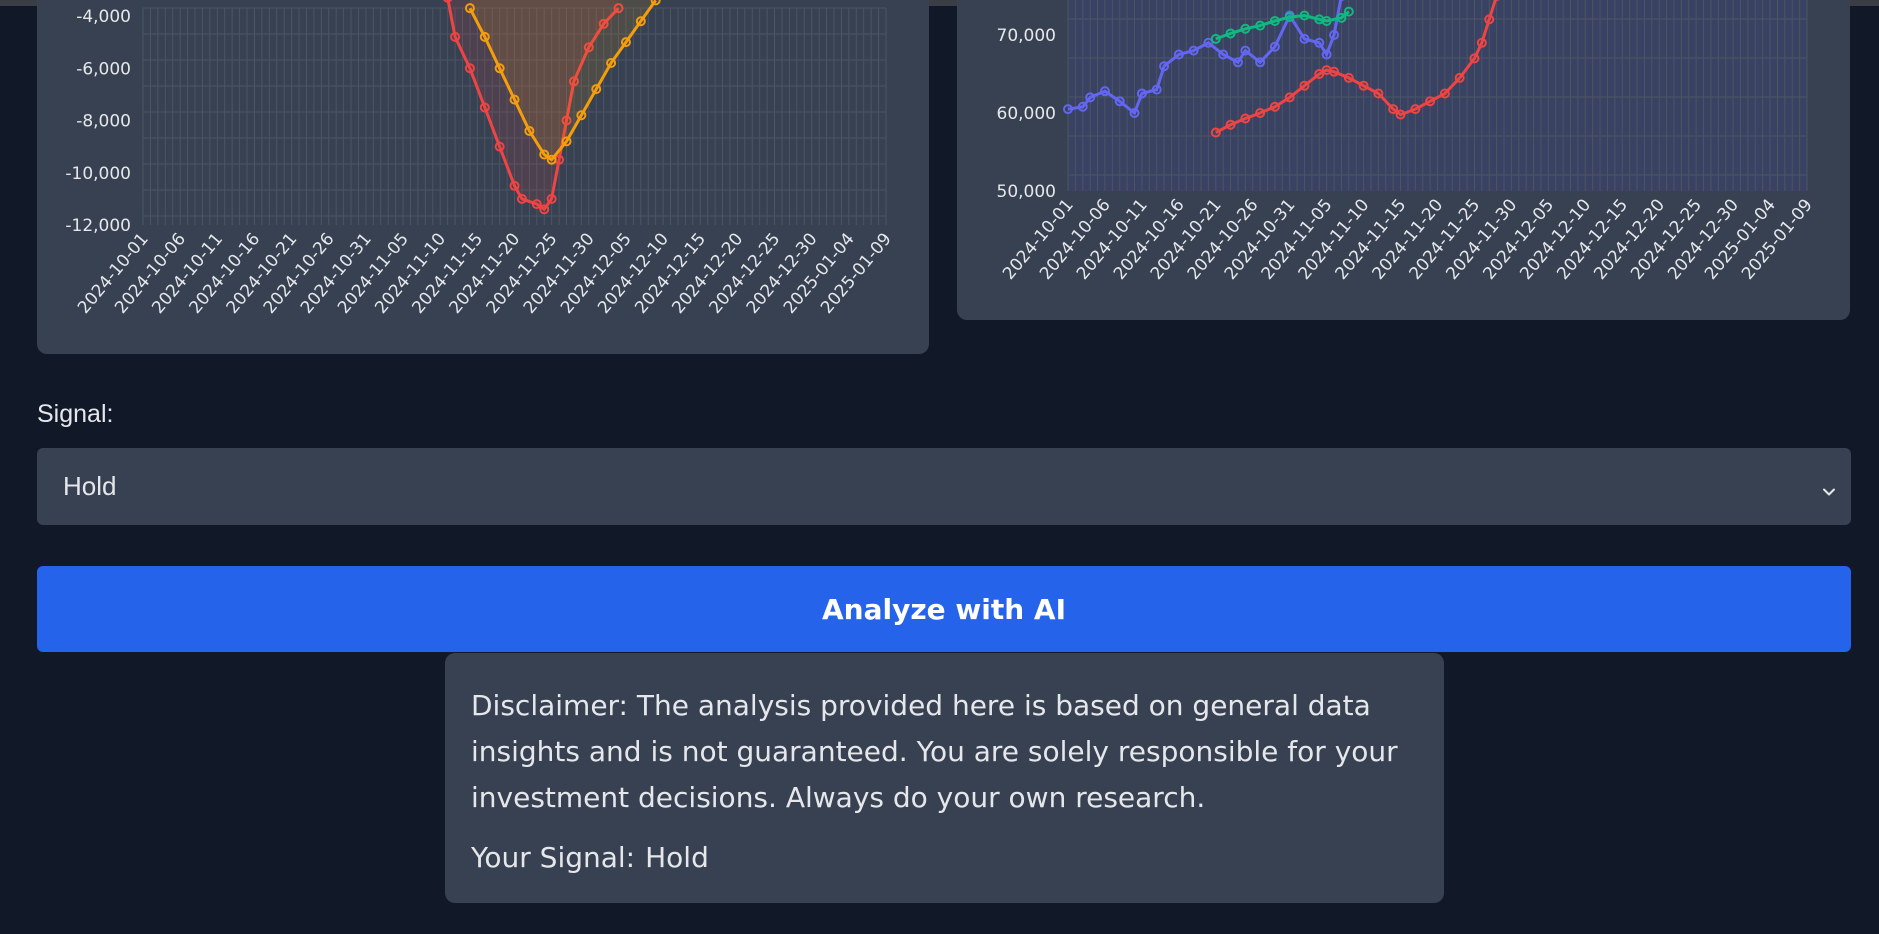 The width and height of the screenshot is (1879, 934). What do you see at coordinates (553, 857) in the screenshot?
I see `your-signal-label: Your Signal:` at bounding box center [553, 857].